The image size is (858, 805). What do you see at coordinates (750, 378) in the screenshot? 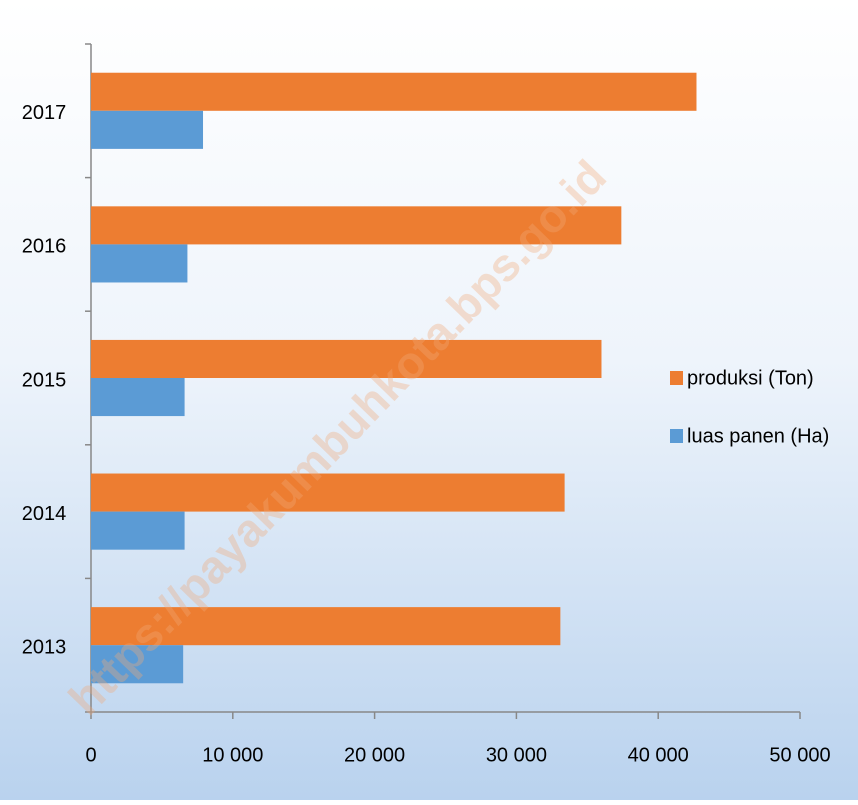
I see `legend-label: produksi (Ton)` at bounding box center [750, 378].